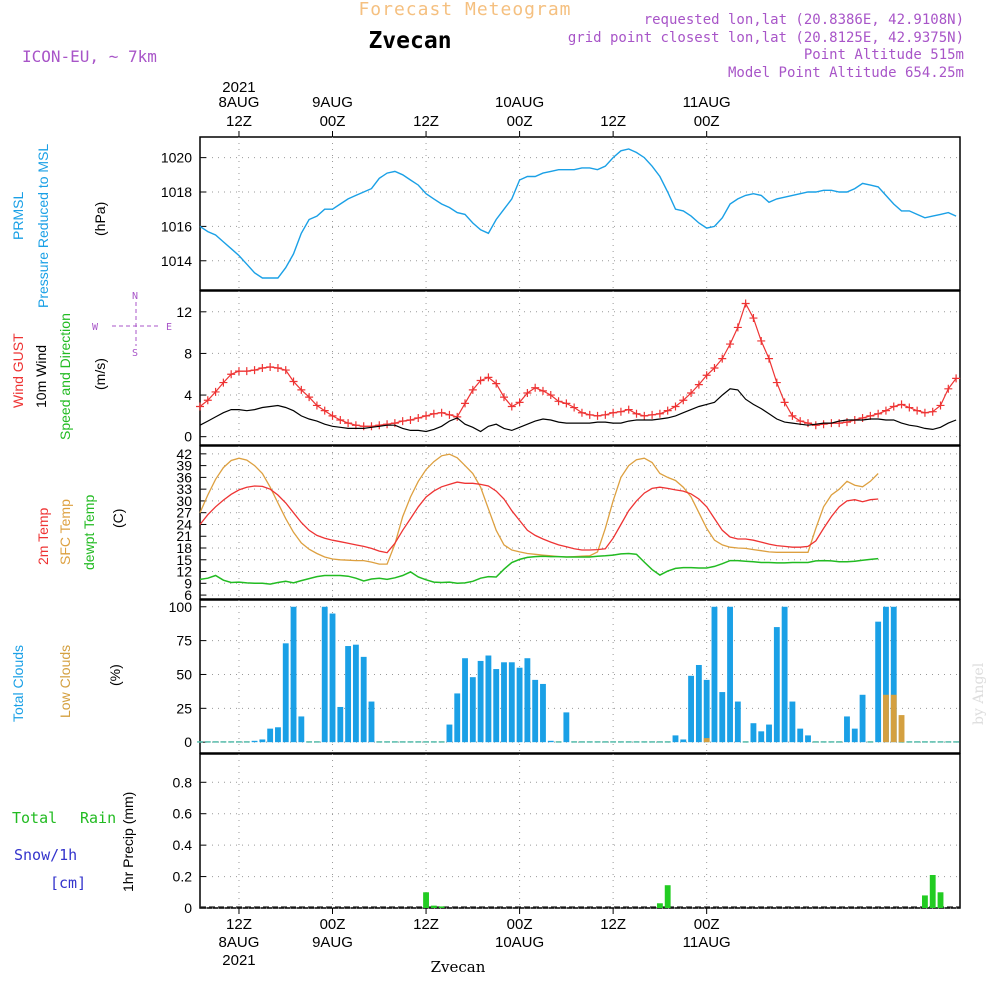 This screenshot has height=1000, width=1000. What do you see at coordinates (74, 842) in the screenshot?
I see `precip-labels: Total Rain Snow/1h [cm] 1hr Precip (mm)` at bounding box center [74, 842].